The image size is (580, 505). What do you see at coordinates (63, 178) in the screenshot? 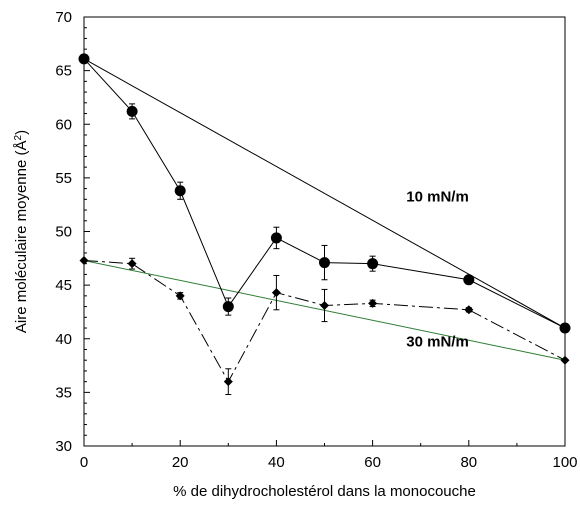
I see `y-tick-label: 55` at bounding box center [63, 178].